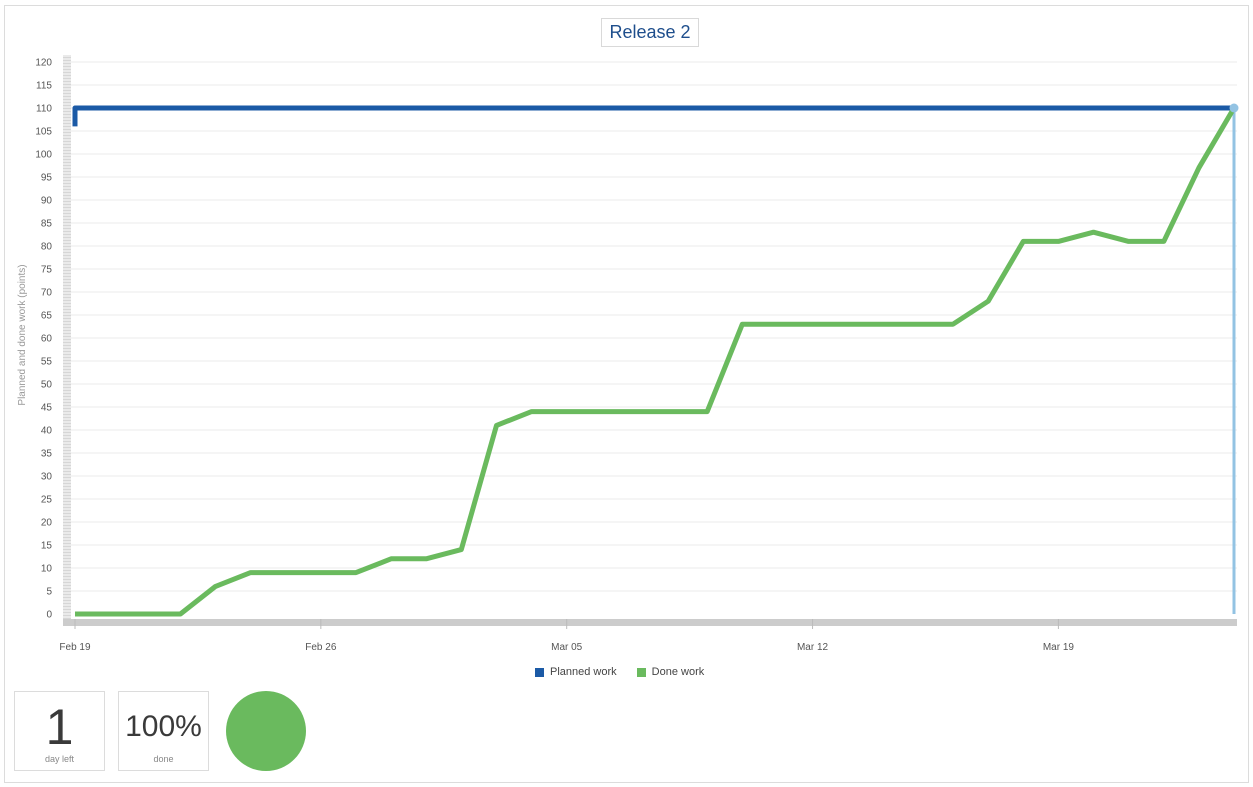 This screenshot has height=787, width=1253. Describe the element at coordinates (49, 615) in the screenshot. I see `y-tick-label: 0` at that location.